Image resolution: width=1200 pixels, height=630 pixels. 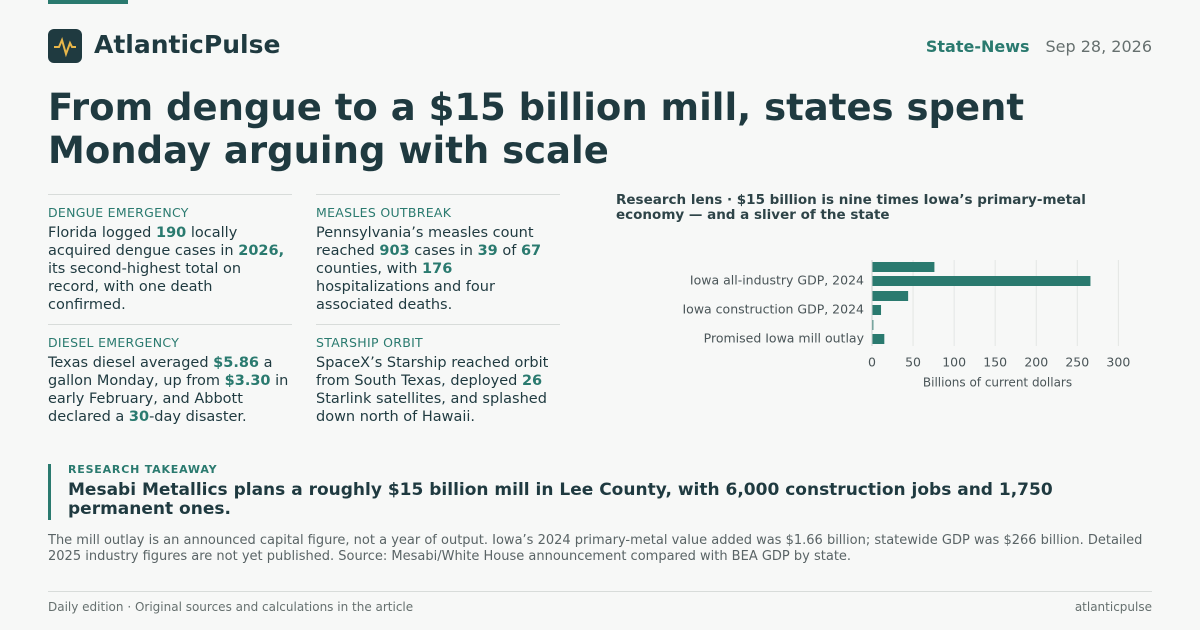 I want to click on x-tick-label: 250, so click(x=1077, y=362).